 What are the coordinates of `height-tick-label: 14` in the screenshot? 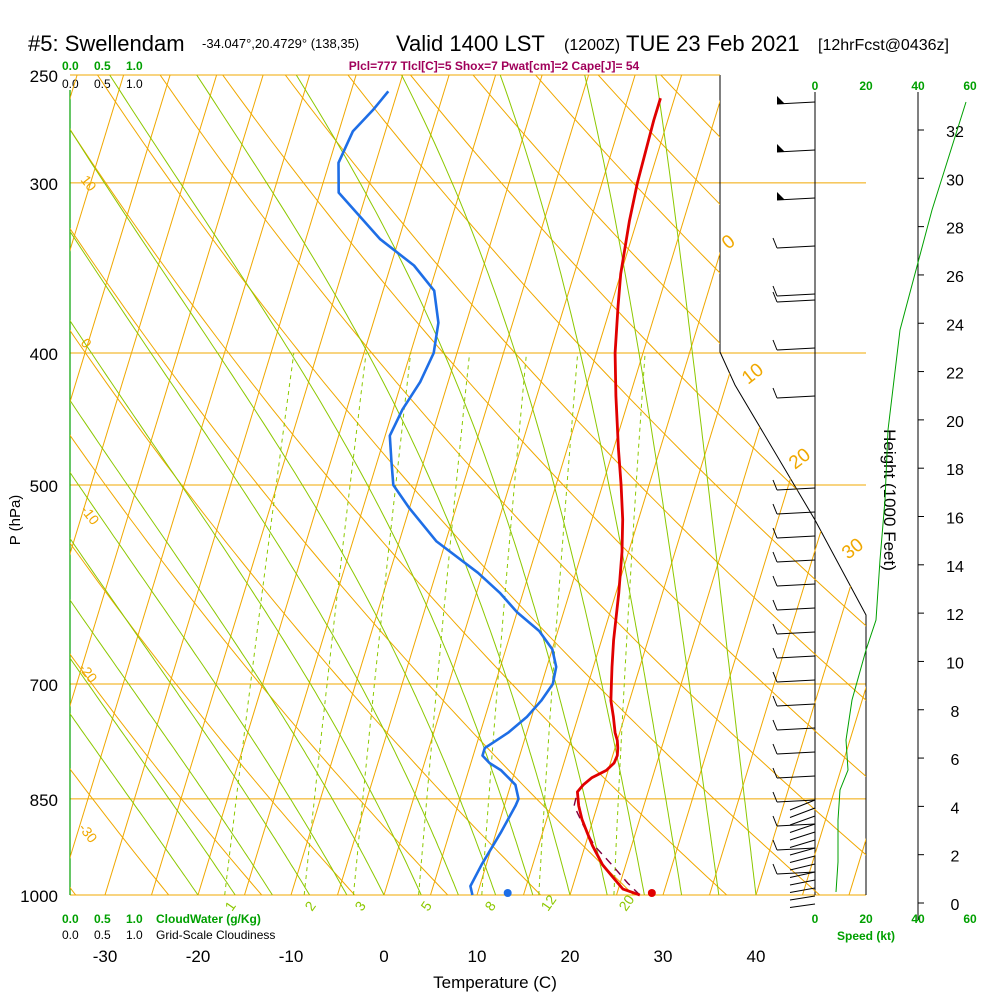 It's located at (955, 567).